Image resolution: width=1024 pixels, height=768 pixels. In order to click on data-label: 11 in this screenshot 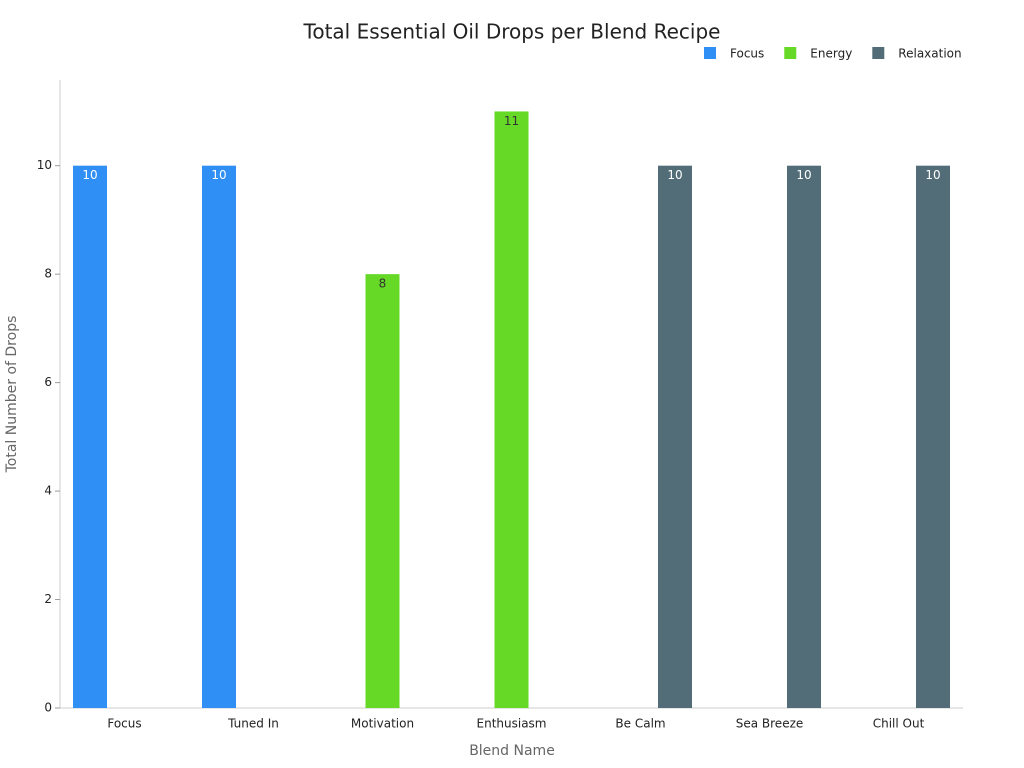, I will do `click(511, 121)`.